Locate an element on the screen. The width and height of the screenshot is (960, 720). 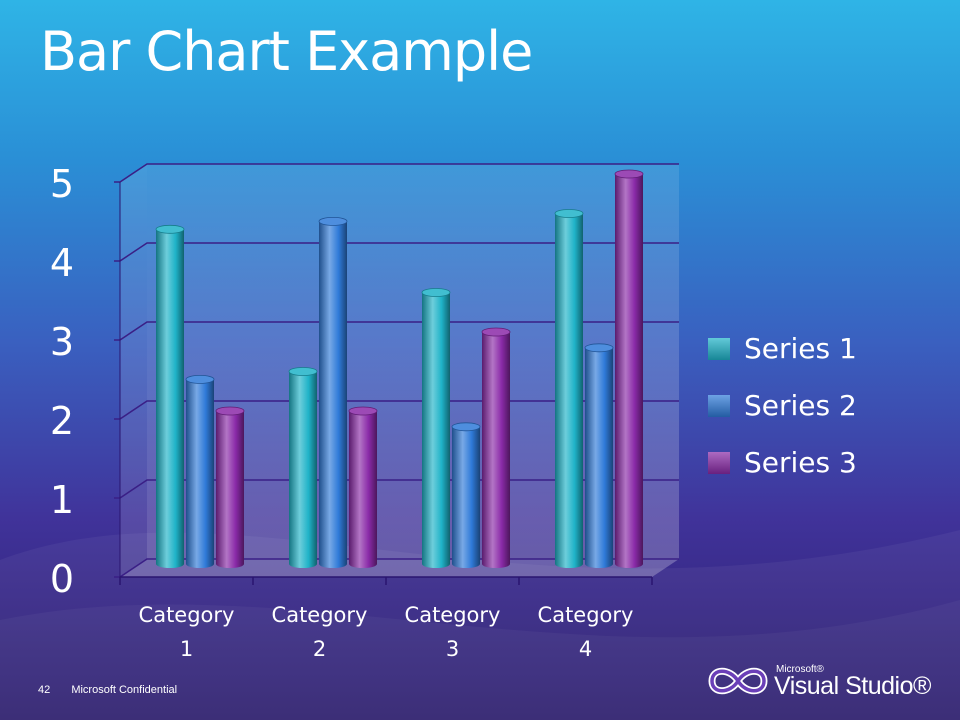
visual-studio-logo: Microsoft® Visual Studio® is located at coordinates (821, 685).